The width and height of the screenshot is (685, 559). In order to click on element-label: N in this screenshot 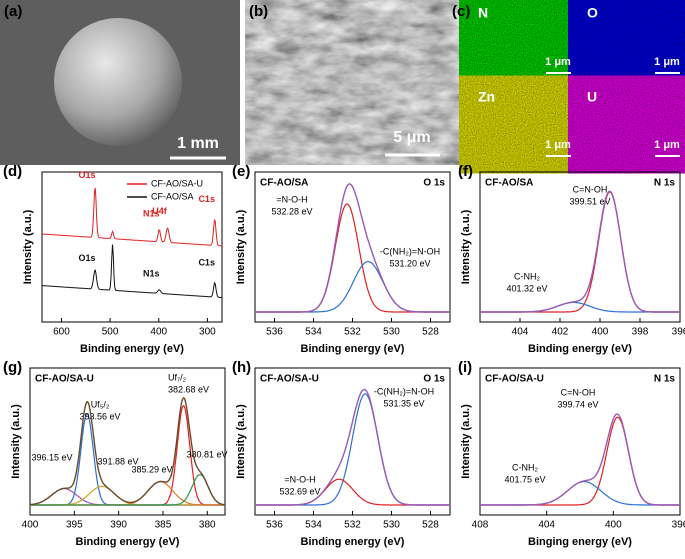, I will do `click(483, 13)`.